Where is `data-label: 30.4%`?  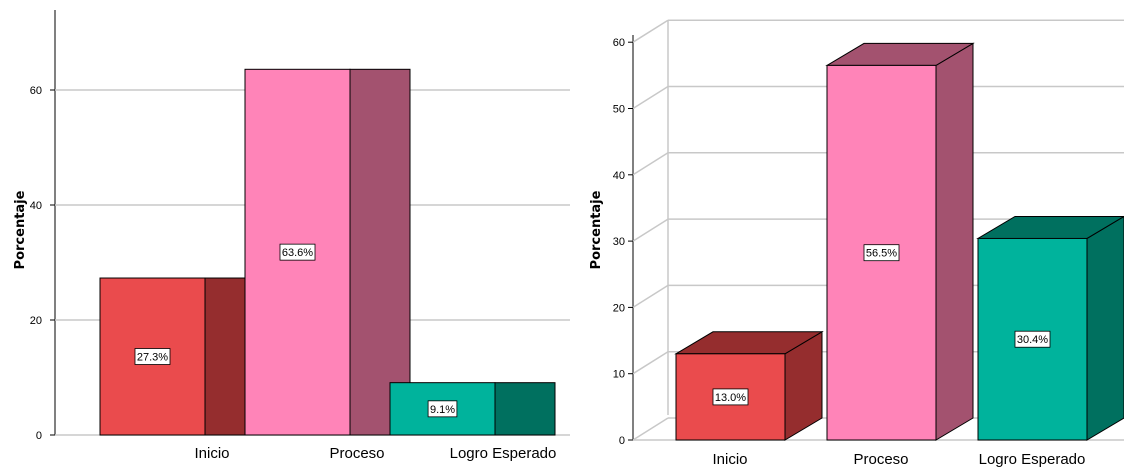 data-label: 30.4% is located at coordinates (1032, 340).